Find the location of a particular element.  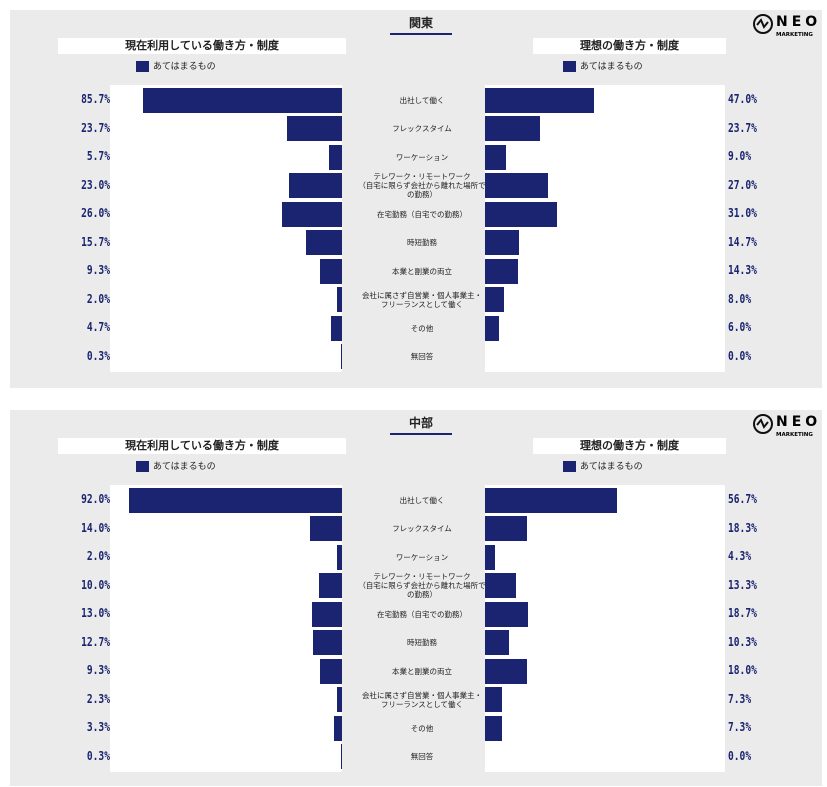

category-label: 時短勤務 is located at coordinates (422, 242).